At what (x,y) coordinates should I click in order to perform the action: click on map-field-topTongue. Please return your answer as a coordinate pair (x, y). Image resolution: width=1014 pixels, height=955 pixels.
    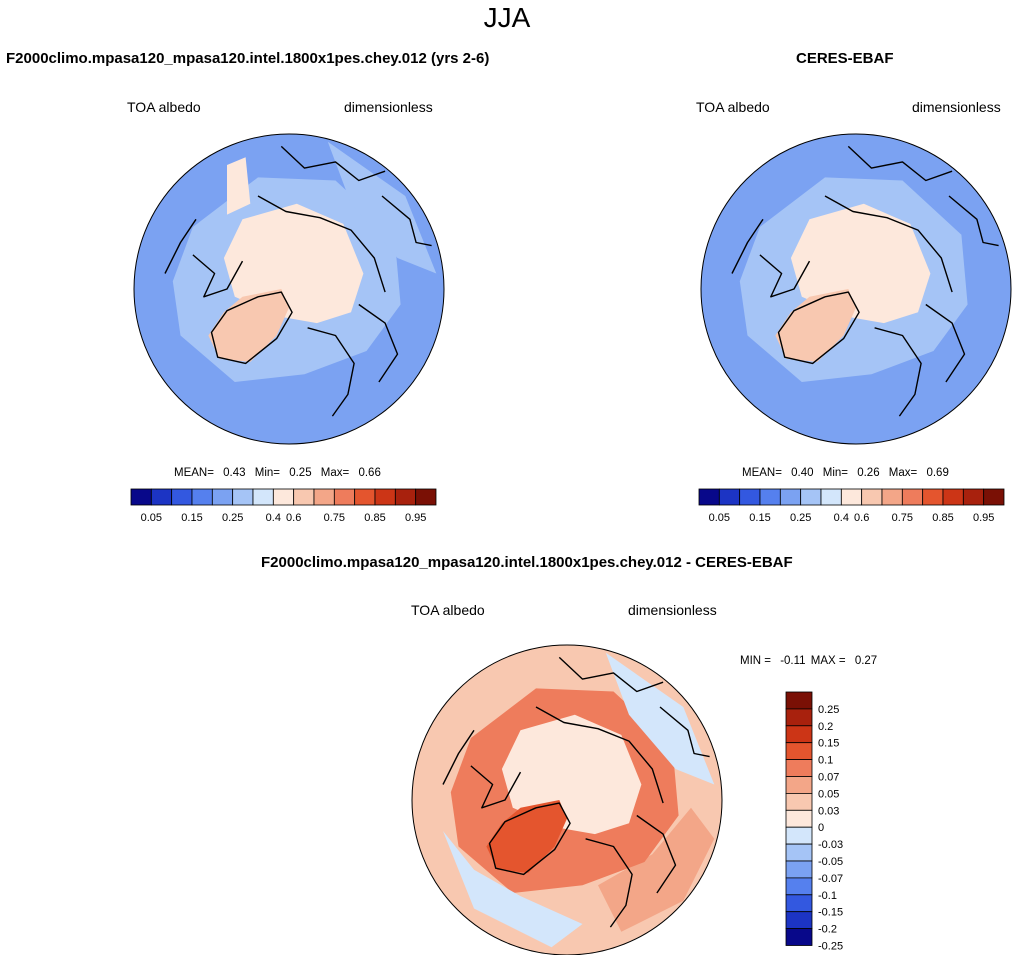
    Looking at the image, I should click on (239, 186).